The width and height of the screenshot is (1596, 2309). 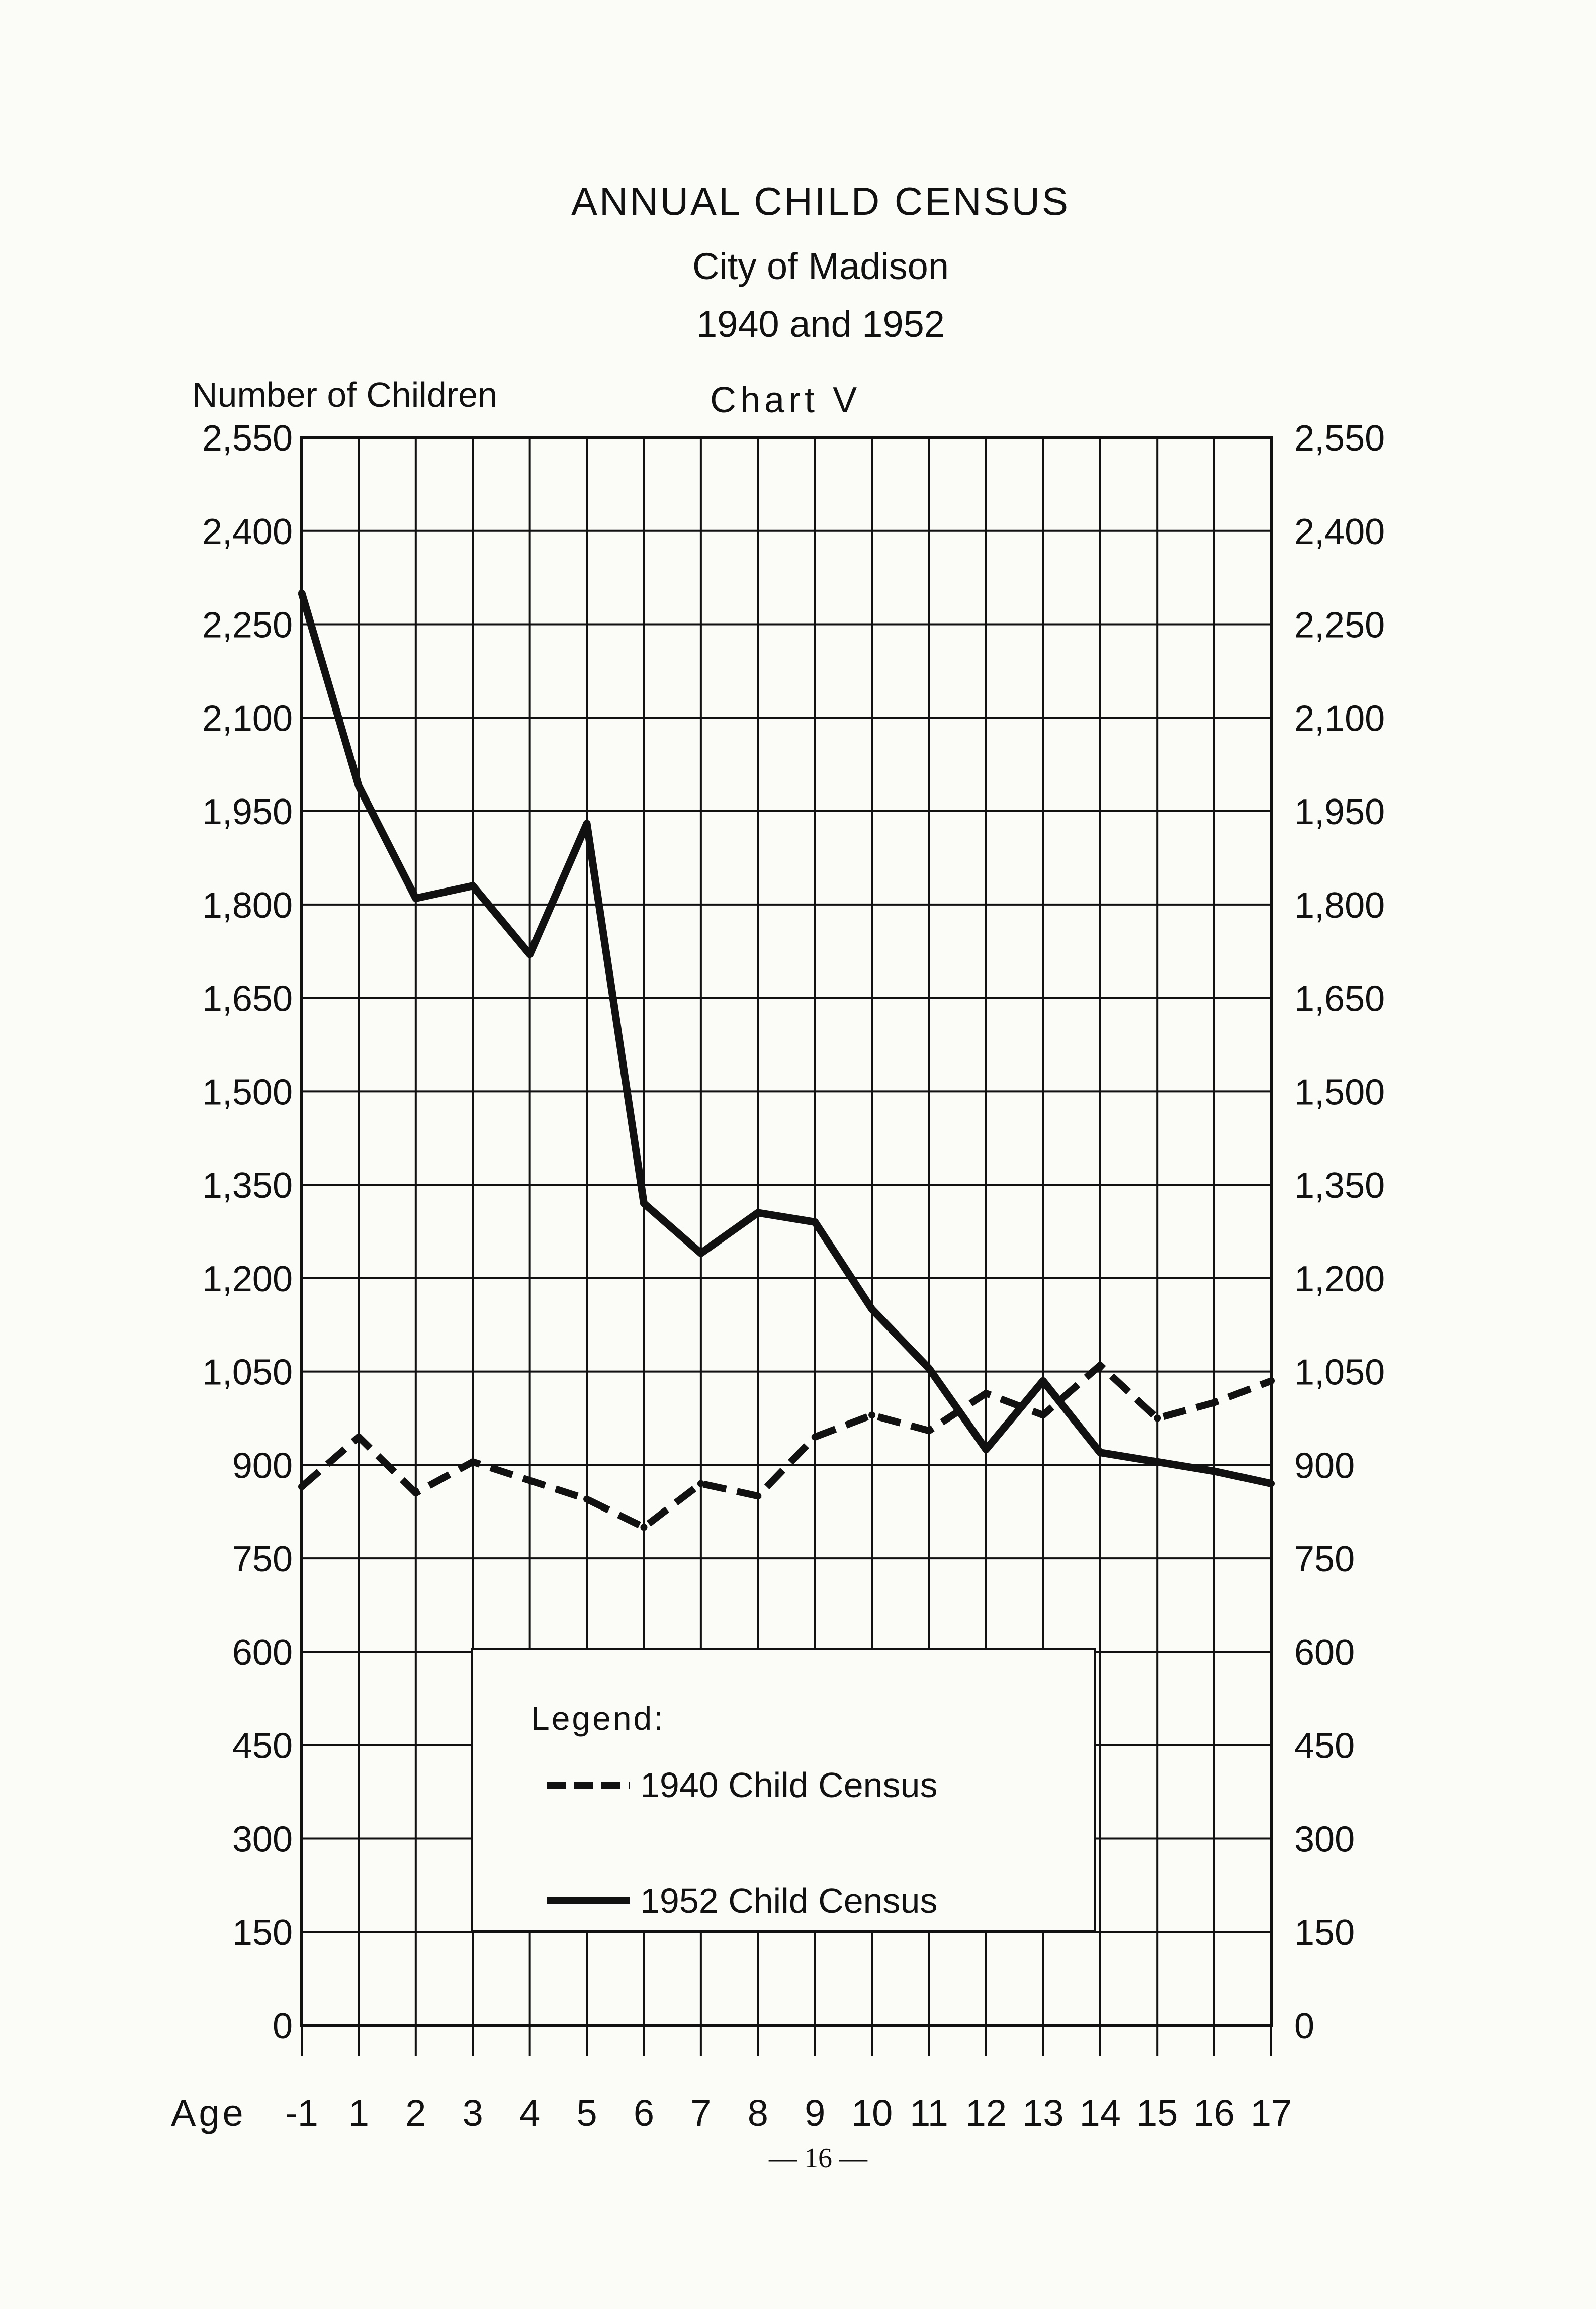 I want to click on legend-box, so click(x=784, y=1790).